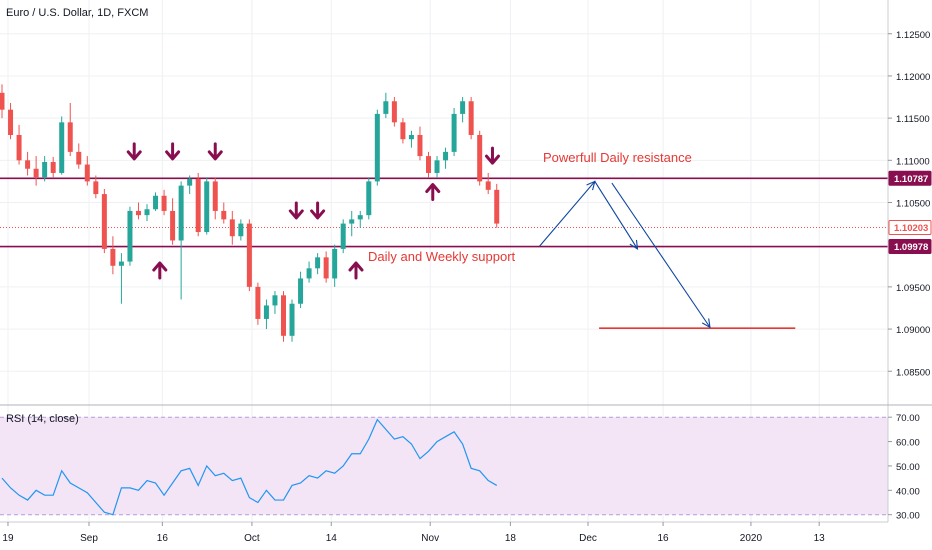 This screenshot has height=550, width=932. I want to click on price-tick-label: 1.11500, so click(913, 119).